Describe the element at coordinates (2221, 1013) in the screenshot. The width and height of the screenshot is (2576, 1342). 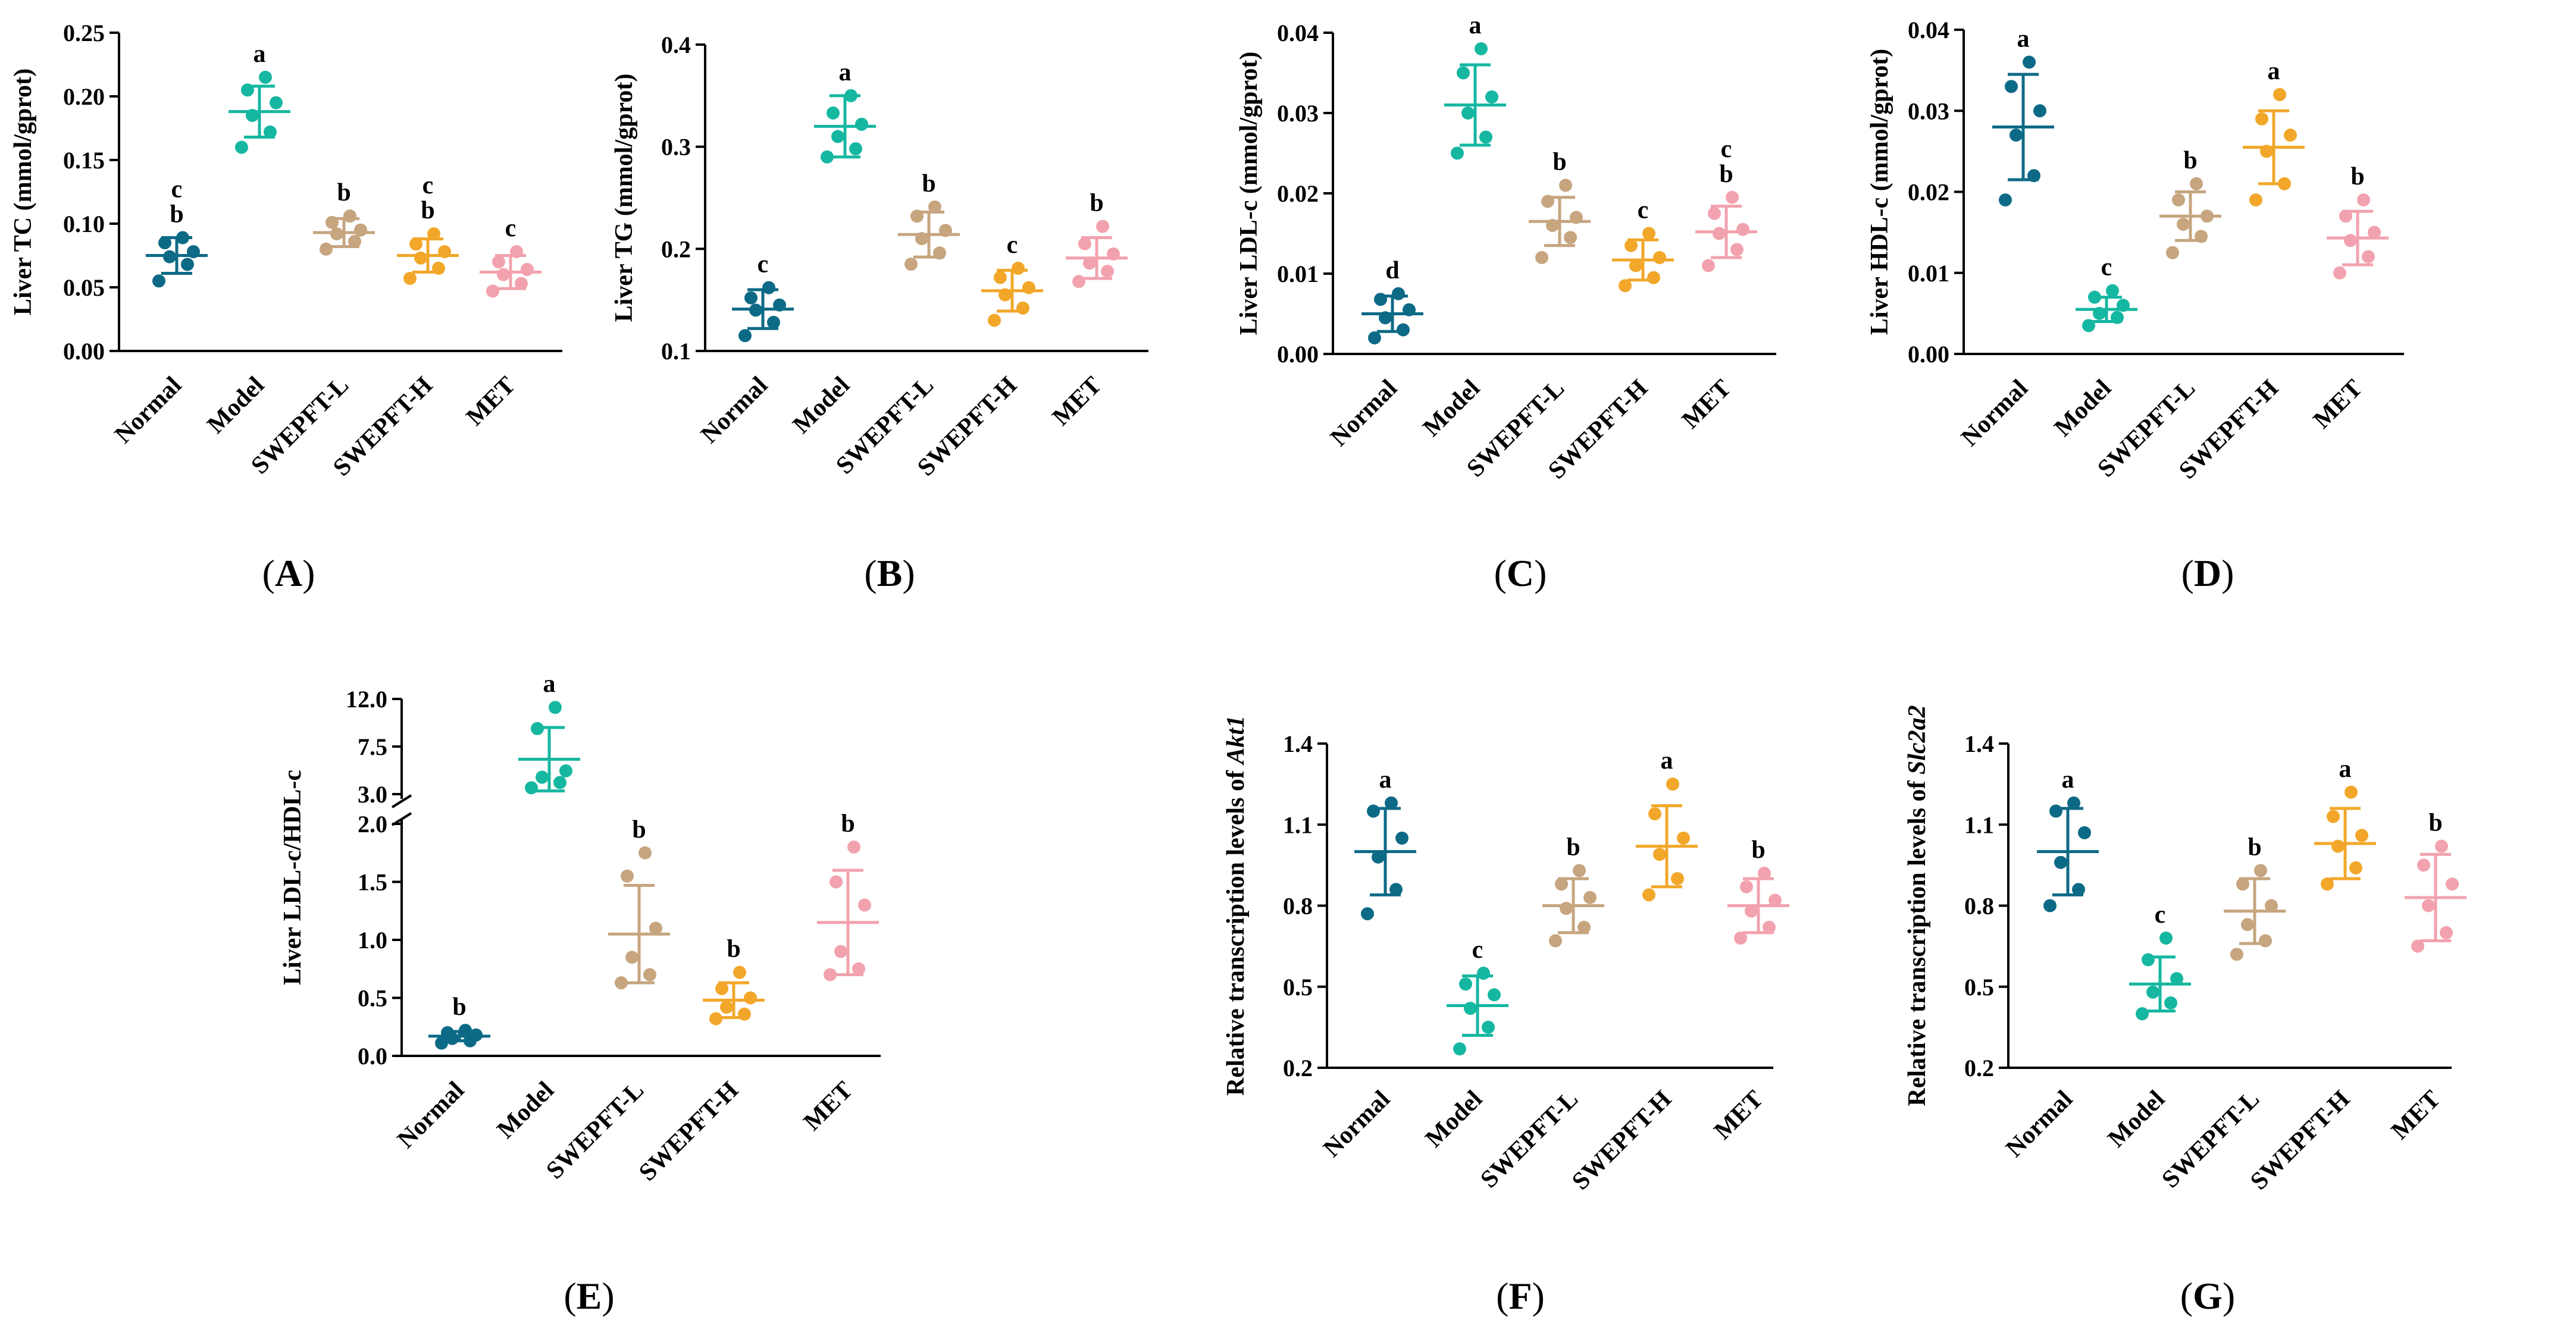
I see `group-swepft-l: SWEPFT-Lb` at that location.